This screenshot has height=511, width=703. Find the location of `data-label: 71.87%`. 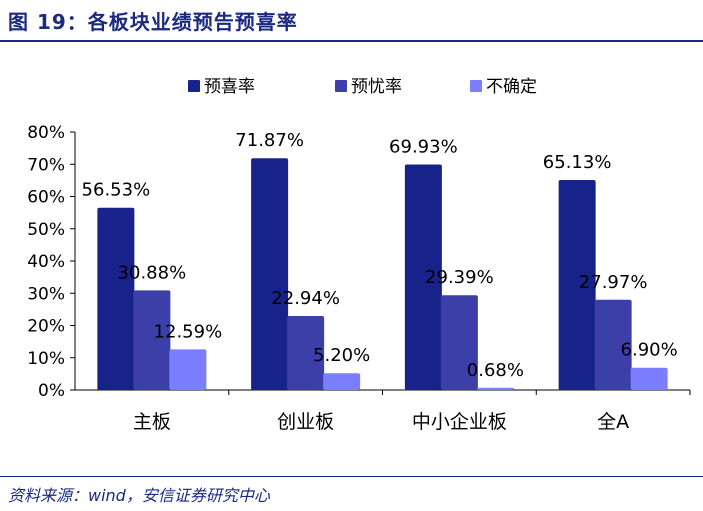

data-label: 71.87% is located at coordinates (269, 140).